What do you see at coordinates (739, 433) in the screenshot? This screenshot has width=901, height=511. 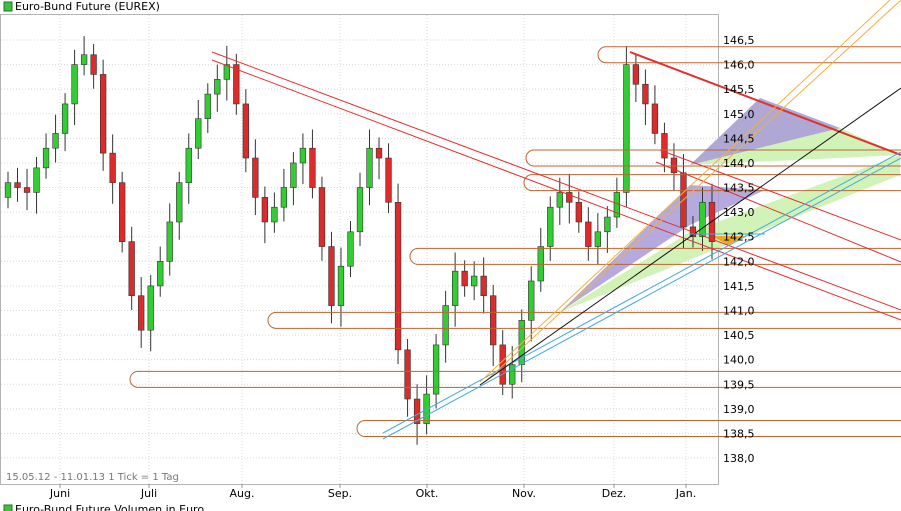 I see `y-tick-label: 138,5` at bounding box center [739, 433].